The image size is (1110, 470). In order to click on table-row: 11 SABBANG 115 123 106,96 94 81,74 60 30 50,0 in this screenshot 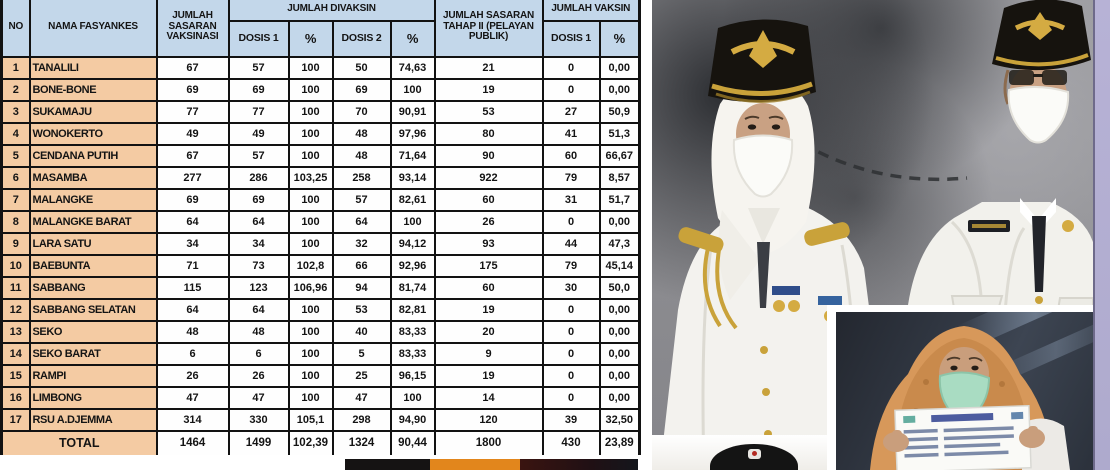, I will do `click(320, 287)`.